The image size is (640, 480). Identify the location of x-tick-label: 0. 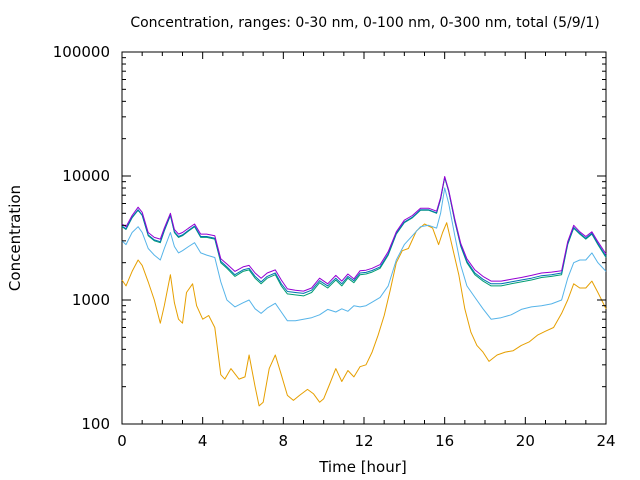
(122, 441).